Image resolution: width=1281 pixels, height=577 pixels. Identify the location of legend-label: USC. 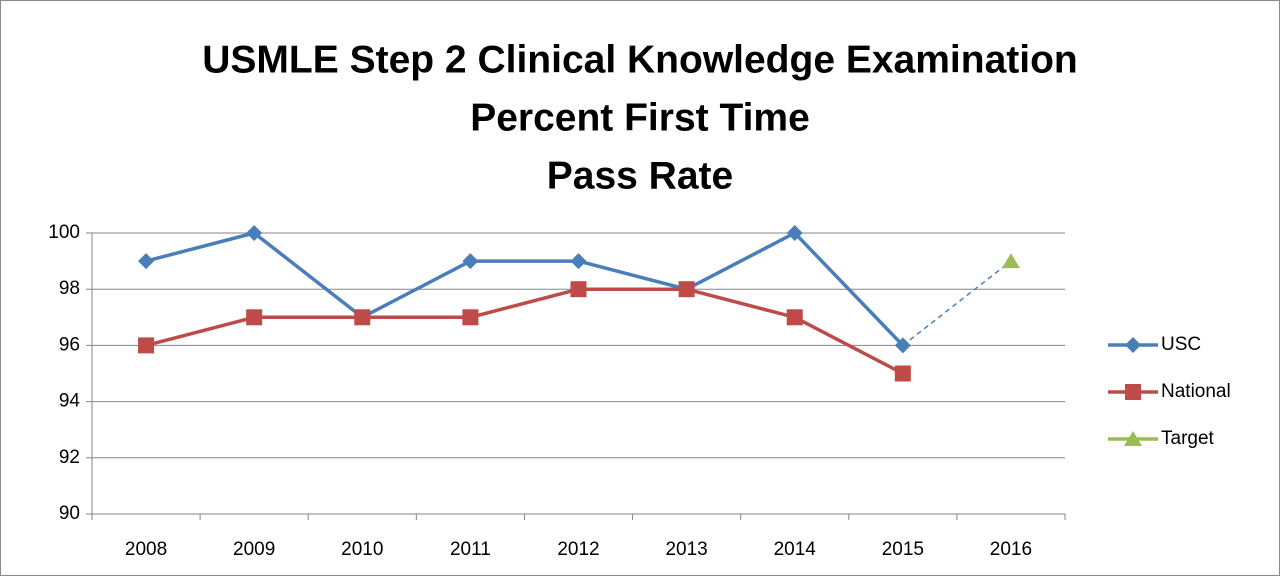
(1181, 344).